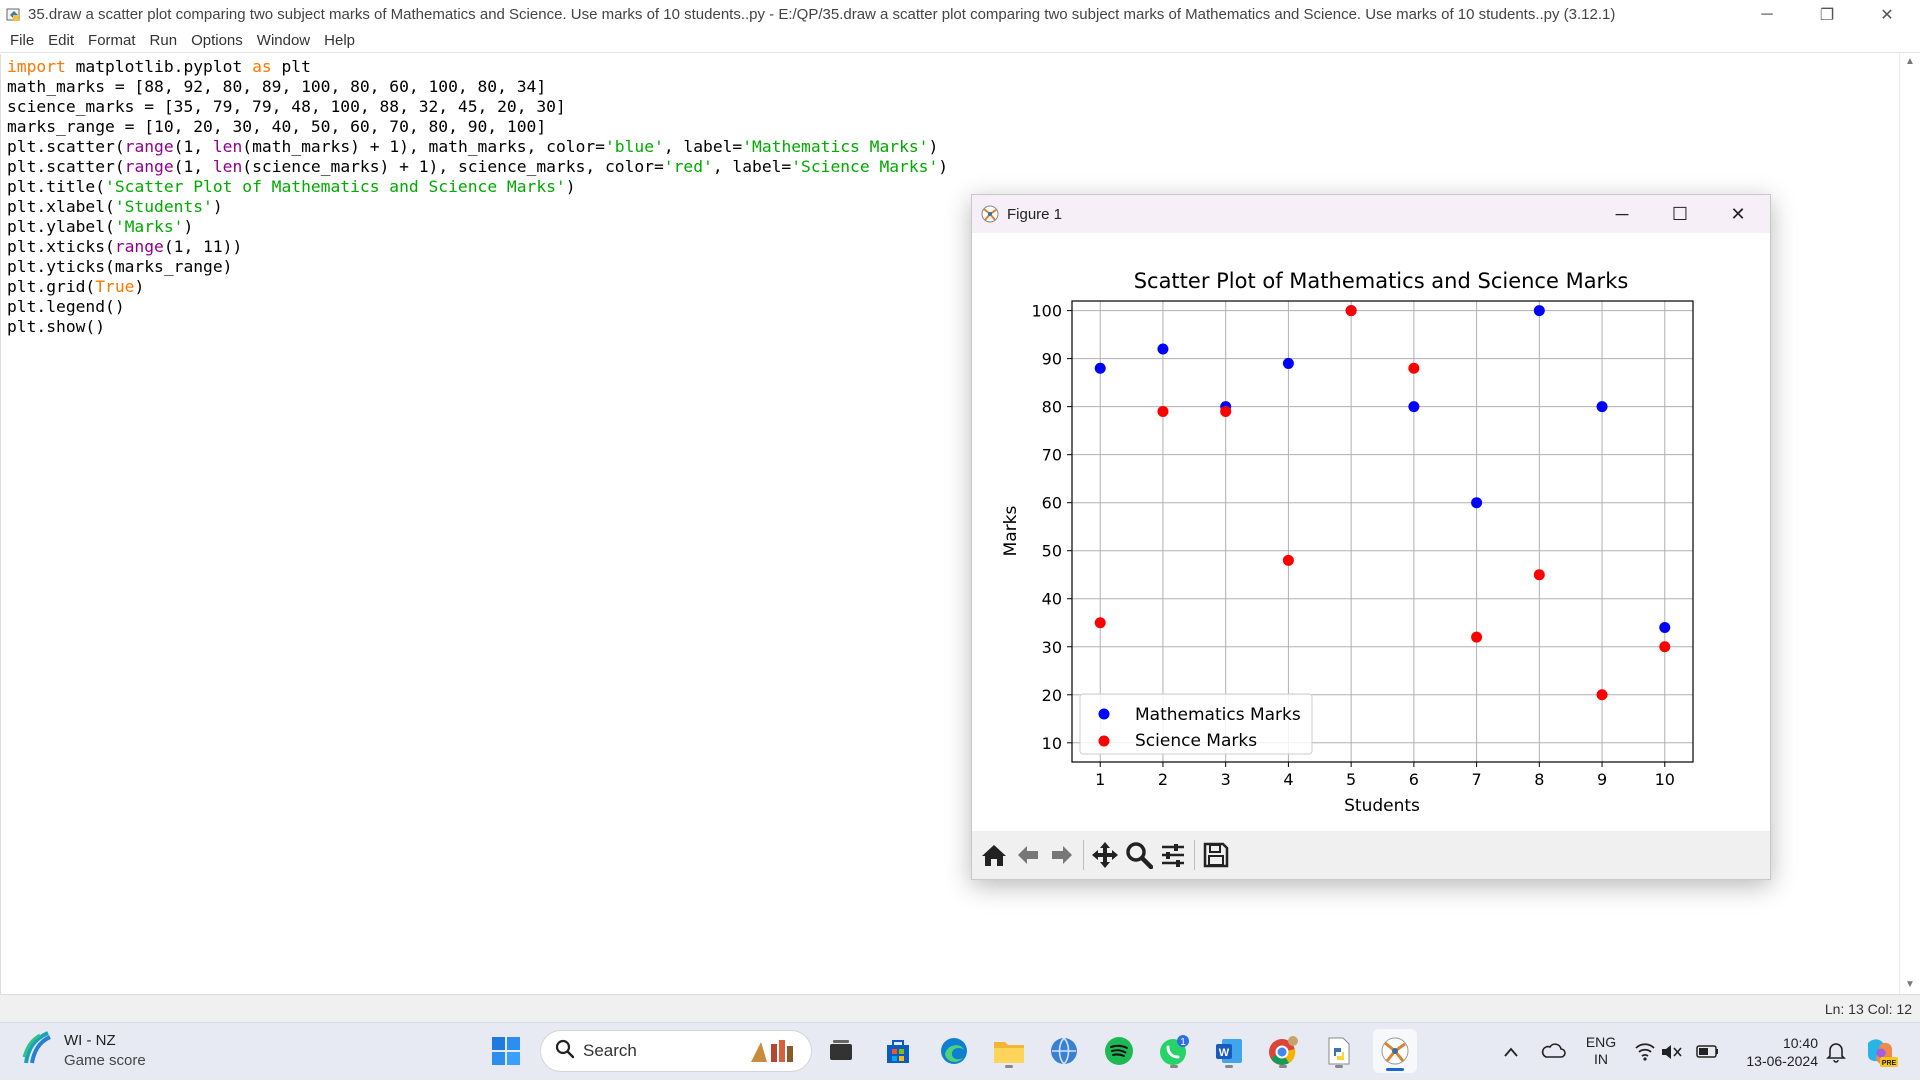 This screenshot has width=1920, height=1084. I want to click on clock-time: 10:40, so click(1800, 1043).